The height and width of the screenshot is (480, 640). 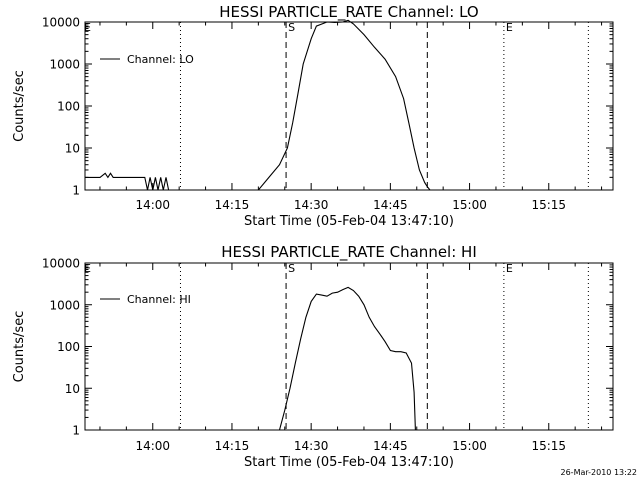 I want to click on legend-label: Channel: HI, so click(x=159, y=299).